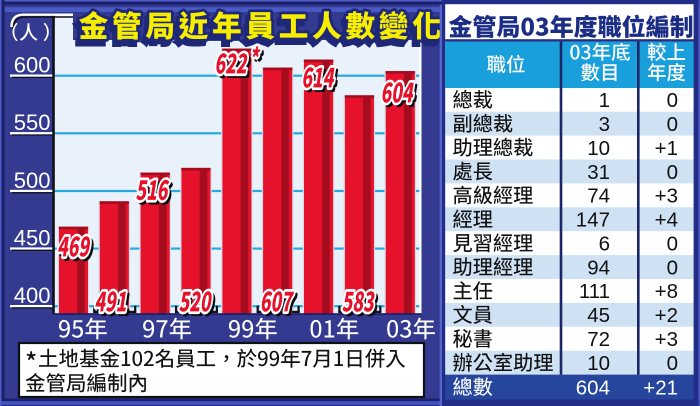  Describe the element at coordinates (32, 122) in the screenshot. I see `svg-text: 550` at that location.